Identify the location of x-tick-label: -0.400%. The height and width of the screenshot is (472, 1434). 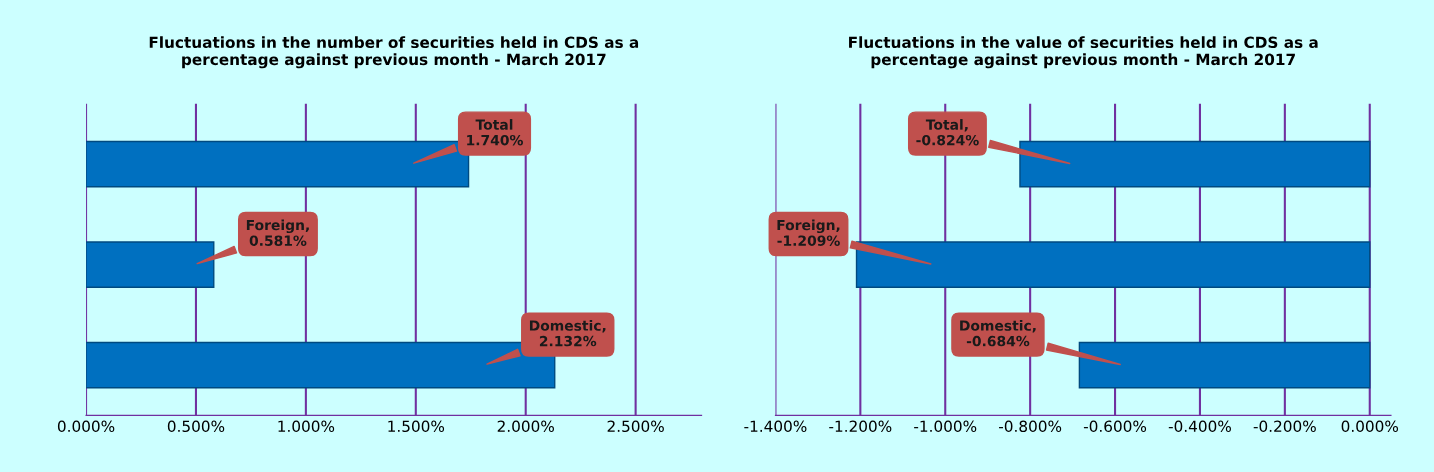
(1199, 426).